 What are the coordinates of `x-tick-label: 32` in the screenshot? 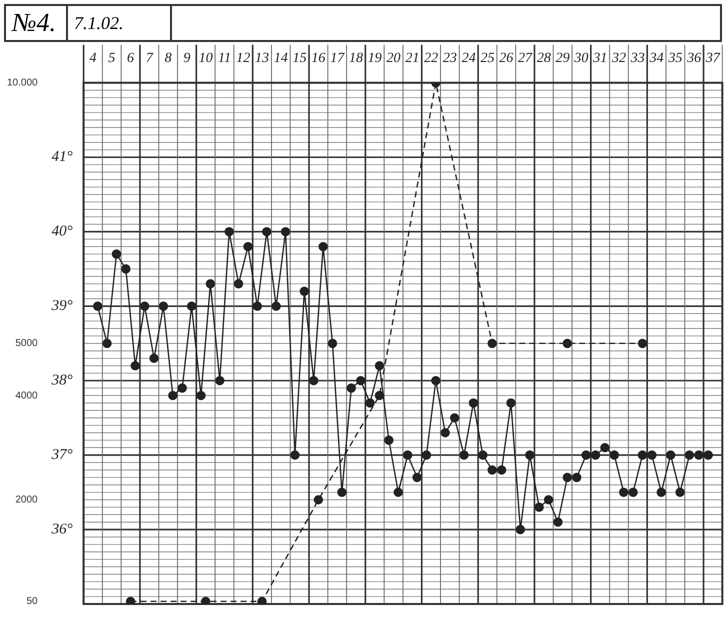 It's located at (618, 58).